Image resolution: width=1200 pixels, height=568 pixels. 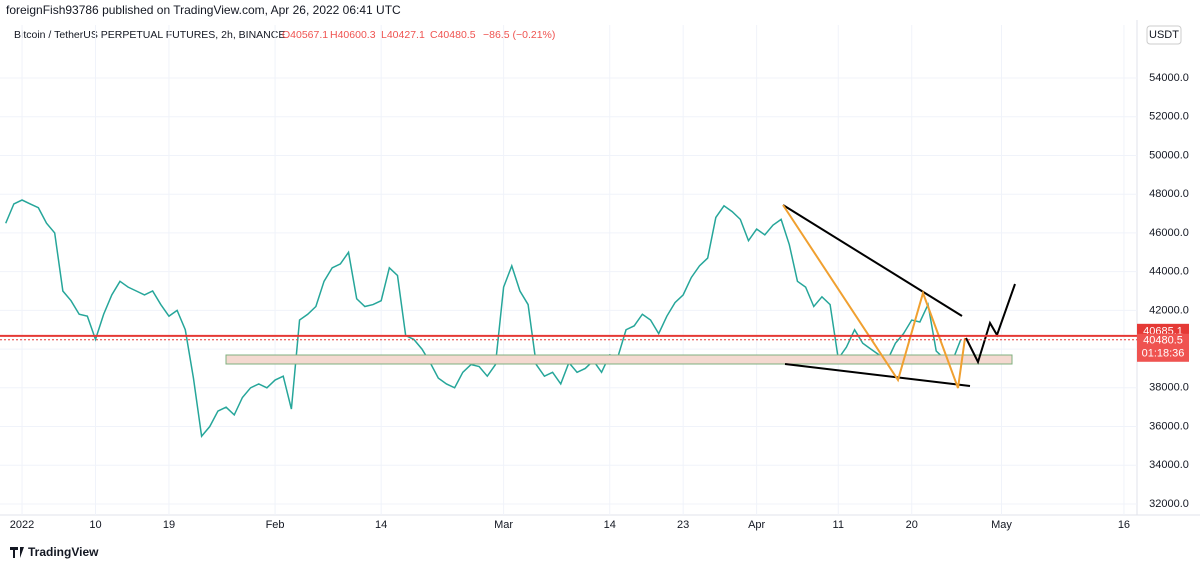 I want to click on y-tick-label: 42000.0, so click(x=1169, y=310).